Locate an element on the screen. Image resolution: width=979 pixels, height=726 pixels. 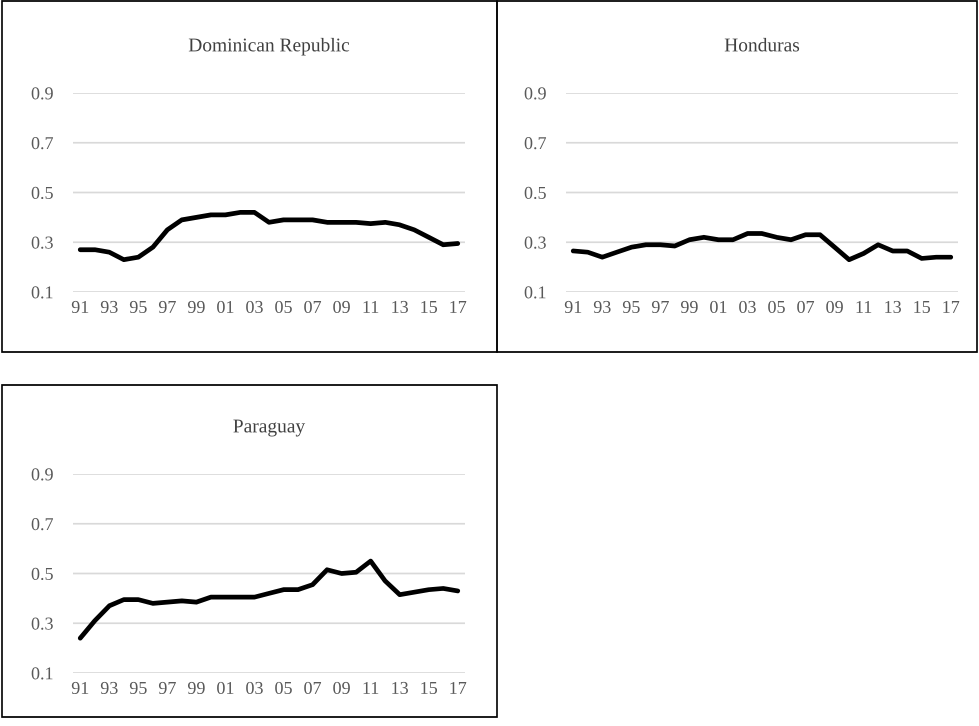
chart-title: Dominican Republic is located at coordinates (269, 47).